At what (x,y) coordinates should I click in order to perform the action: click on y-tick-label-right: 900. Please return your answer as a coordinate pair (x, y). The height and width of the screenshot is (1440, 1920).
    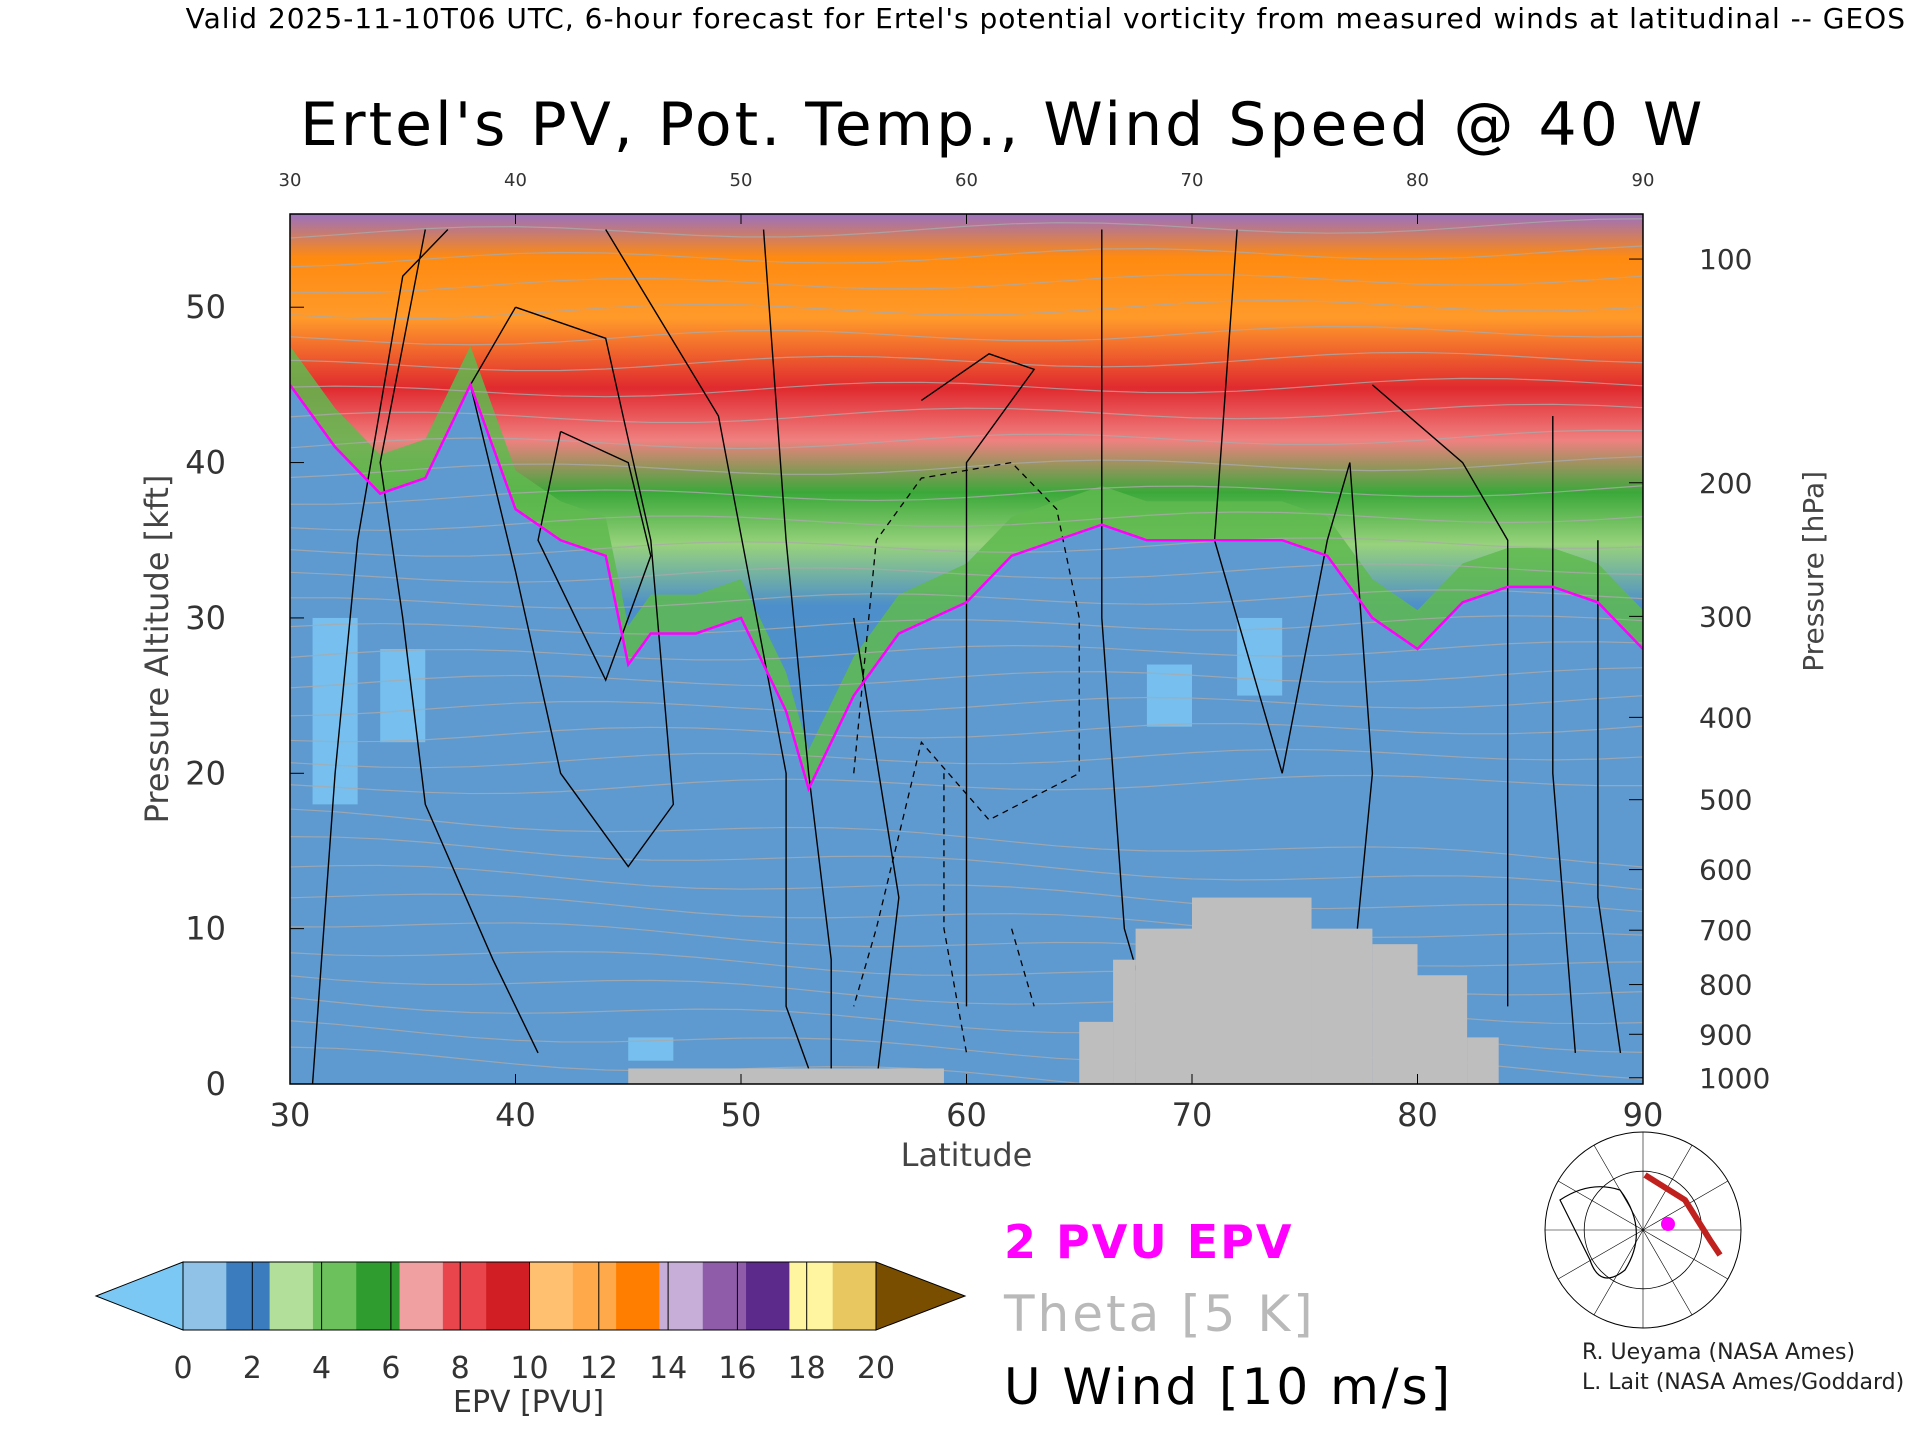
    Looking at the image, I should click on (1725, 1034).